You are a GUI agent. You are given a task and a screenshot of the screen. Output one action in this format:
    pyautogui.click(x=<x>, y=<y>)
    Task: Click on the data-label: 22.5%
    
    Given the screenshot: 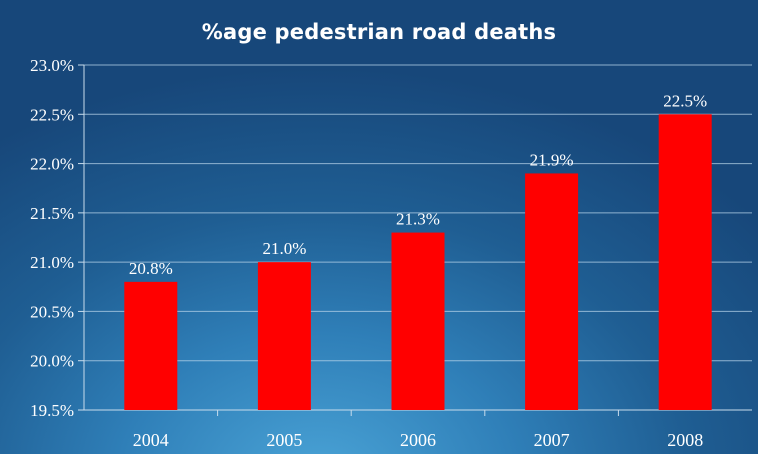 What is the action you would take?
    pyautogui.click(x=685, y=100)
    